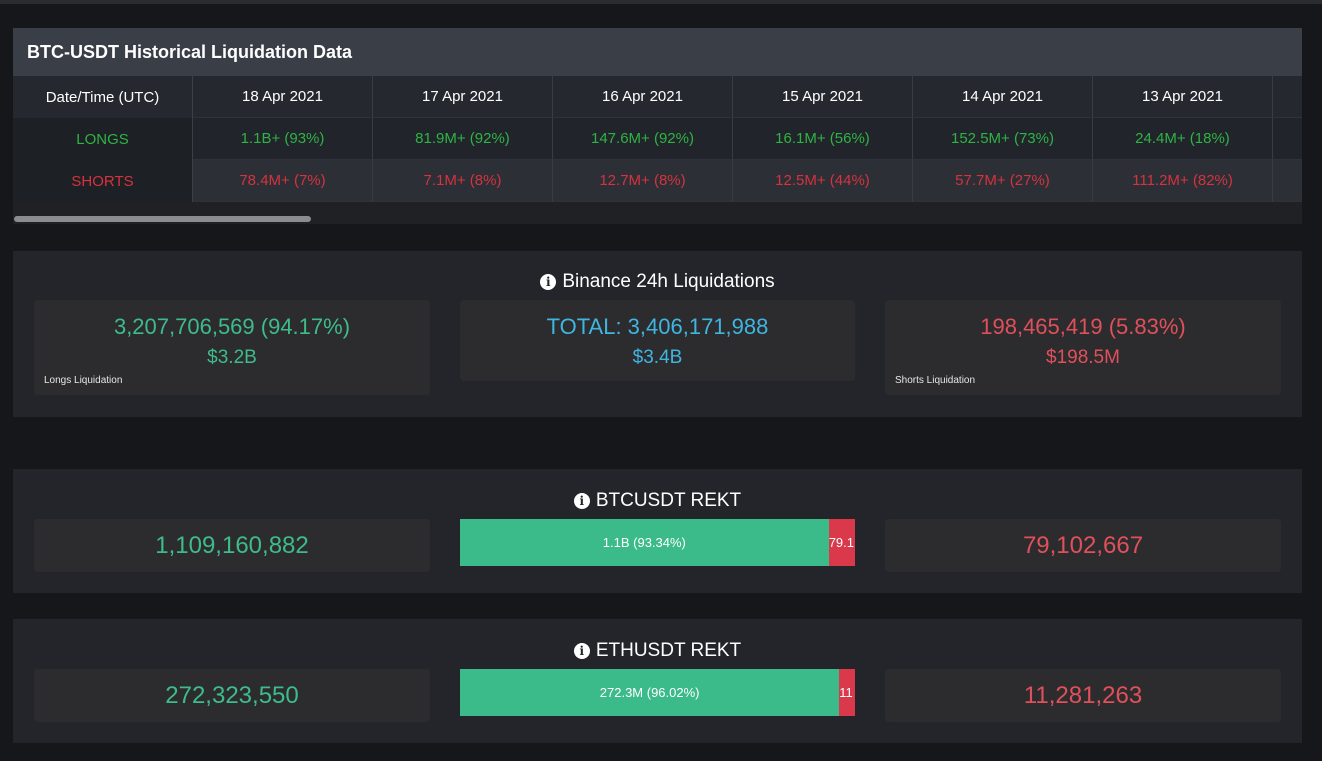  I want to click on eth-short-segment: 11, so click(847, 692).